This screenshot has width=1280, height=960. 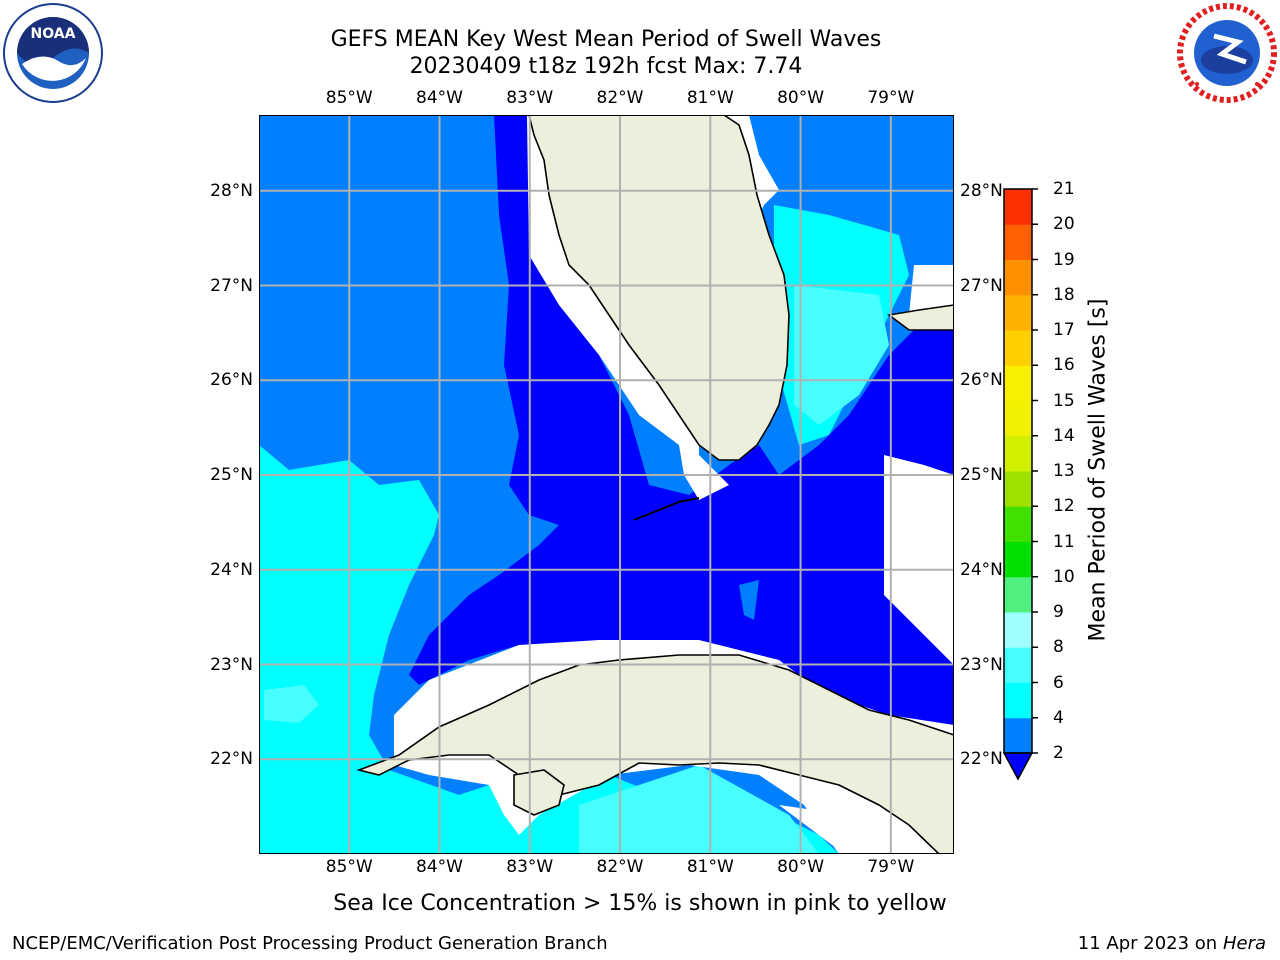 What do you see at coordinates (841, 355) in the screenshot?
I see `swell-6-8-east` at bounding box center [841, 355].